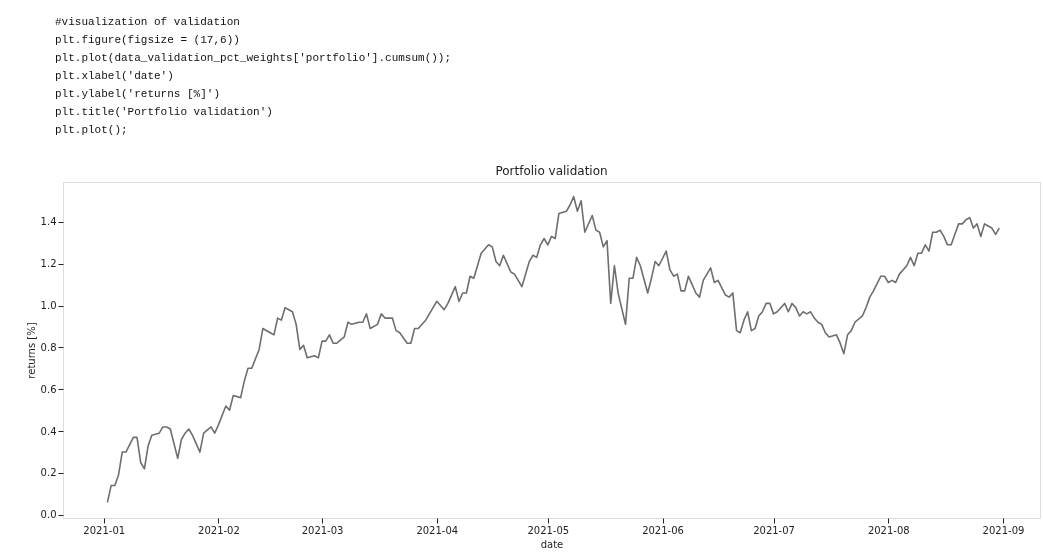 This screenshot has width=1043, height=553. I want to click on text: plt.plot(data_validation_pct_weights['portfolio'].cumsum());, so click(253, 58).